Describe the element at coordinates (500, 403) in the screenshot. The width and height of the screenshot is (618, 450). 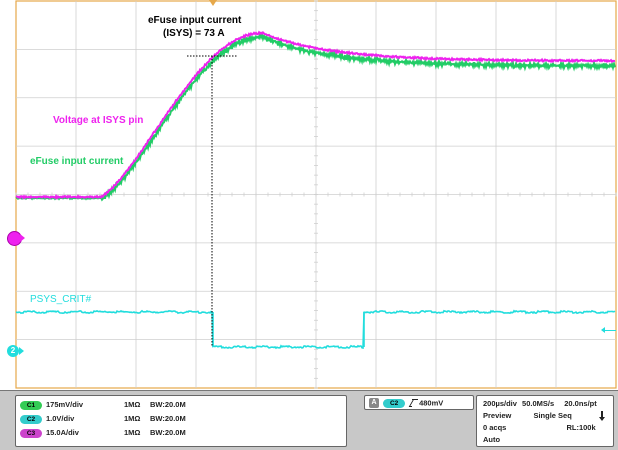
I see `timebase: 200µs/div` at that location.